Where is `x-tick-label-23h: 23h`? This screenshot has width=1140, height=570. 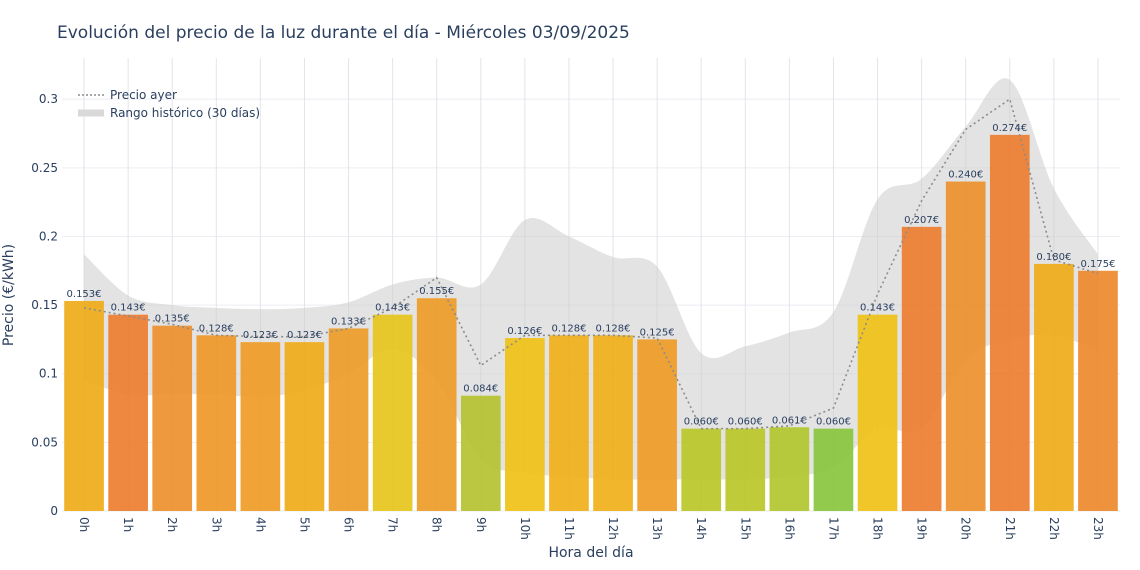 x-tick-label-23h: 23h is located at coordinates (1098, 528).